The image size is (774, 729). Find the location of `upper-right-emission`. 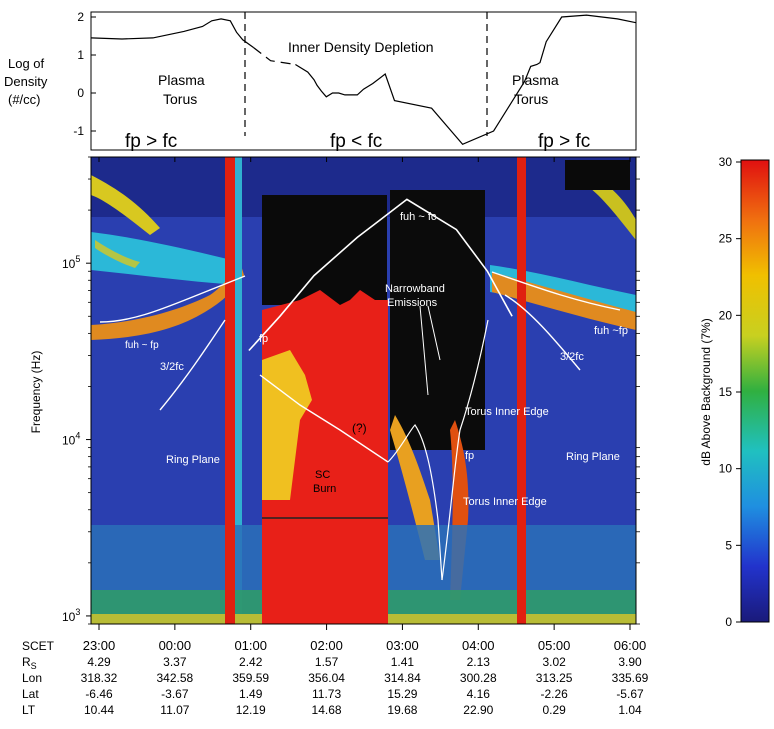

upper-right-emission is located at coordinates (613, 207).